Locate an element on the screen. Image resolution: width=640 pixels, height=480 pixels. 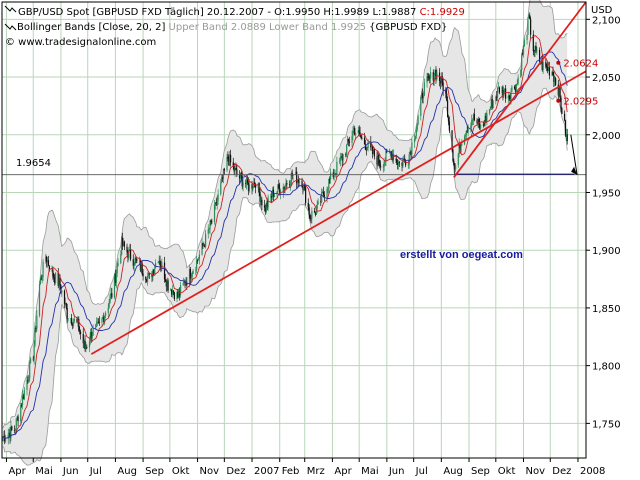
projection-arrow-line is located at coordinates (574, 154).